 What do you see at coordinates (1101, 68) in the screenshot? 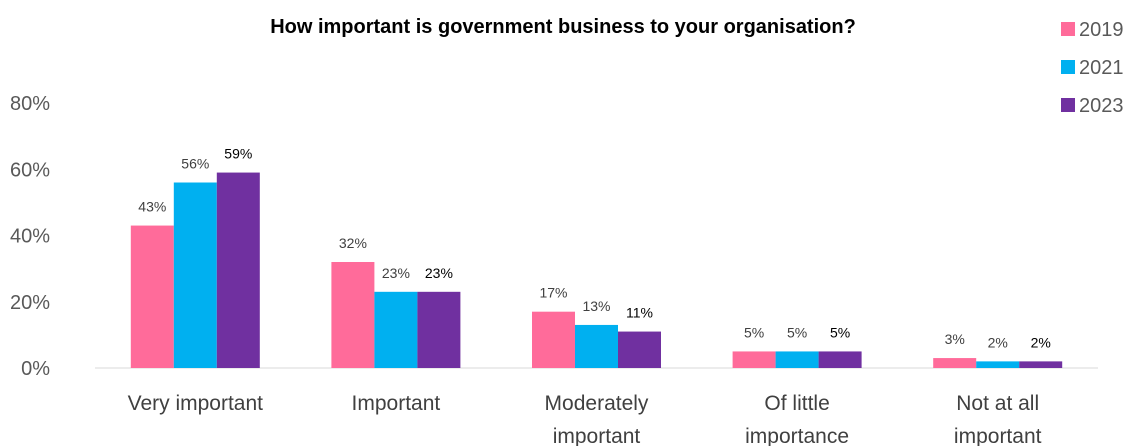
I see `legend-label-2021: 2021` at bounding box center [1101, 68].